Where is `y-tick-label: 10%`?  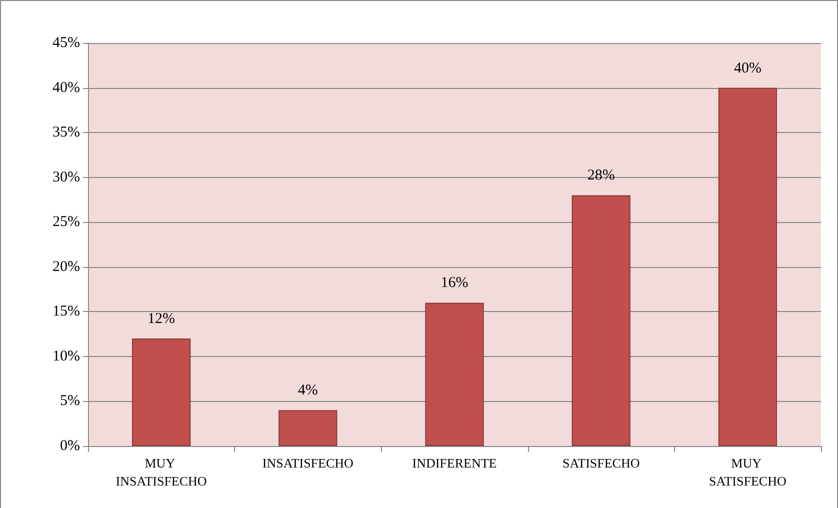 y-tick-label: 10% is located at coordinates (66, 356).